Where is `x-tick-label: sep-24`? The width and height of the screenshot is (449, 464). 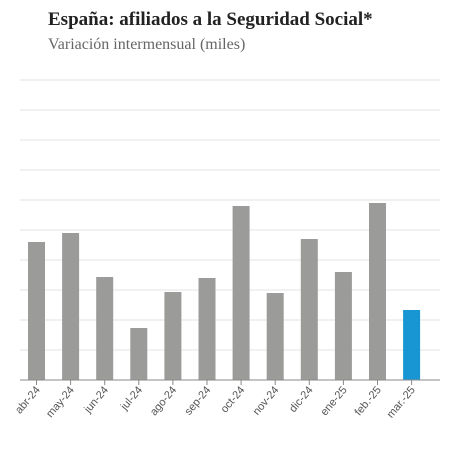
x-tick-label: sep-24 is located at coordinates (197, 400).